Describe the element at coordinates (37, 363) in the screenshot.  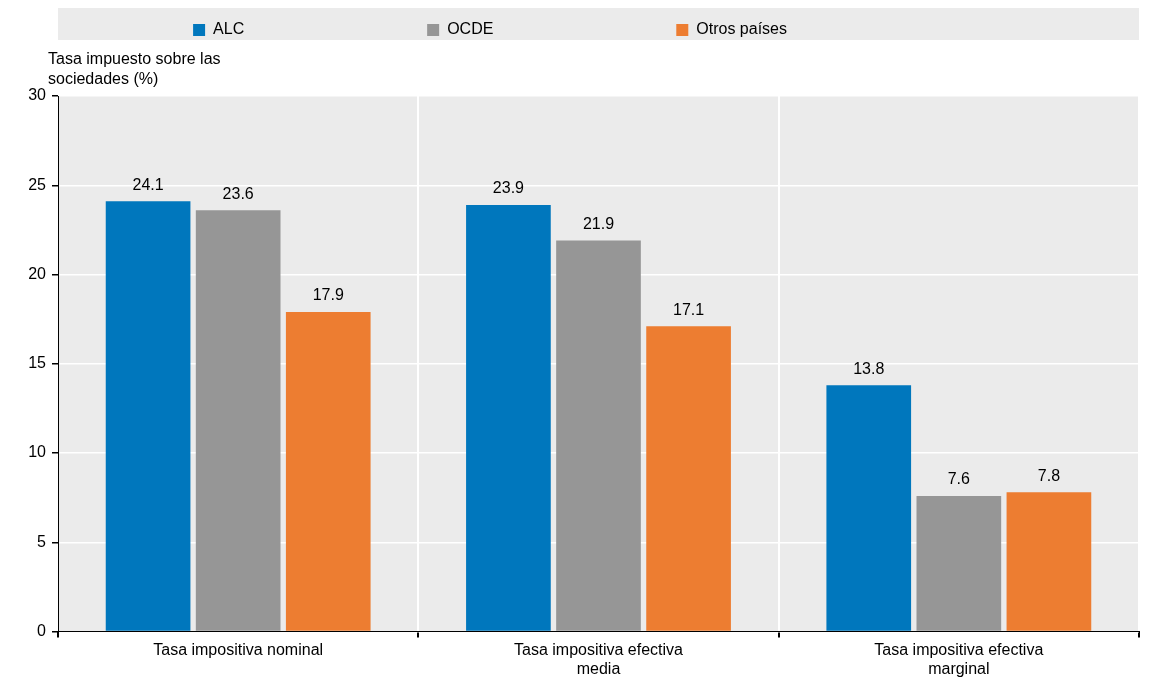
I see `y-tick-label: 15` at that location.